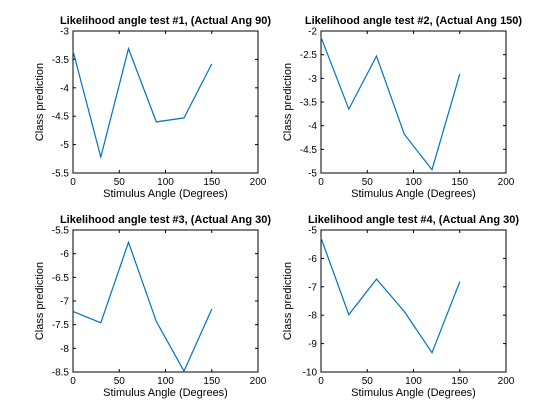  What do you see at coordinates (120, 381) in the screenshot?
I see `x-tick-label-3: 50` at bounding box center [120, 381].